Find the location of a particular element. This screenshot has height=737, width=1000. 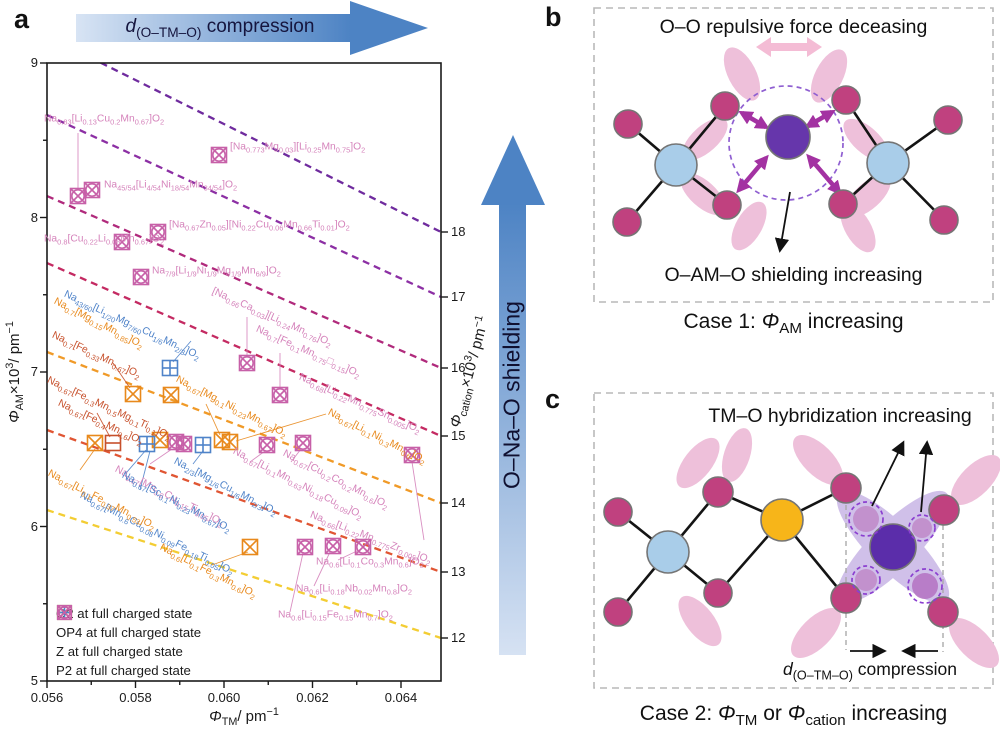

y-left-tick-label: 8 is located at coordinates (34, 217).